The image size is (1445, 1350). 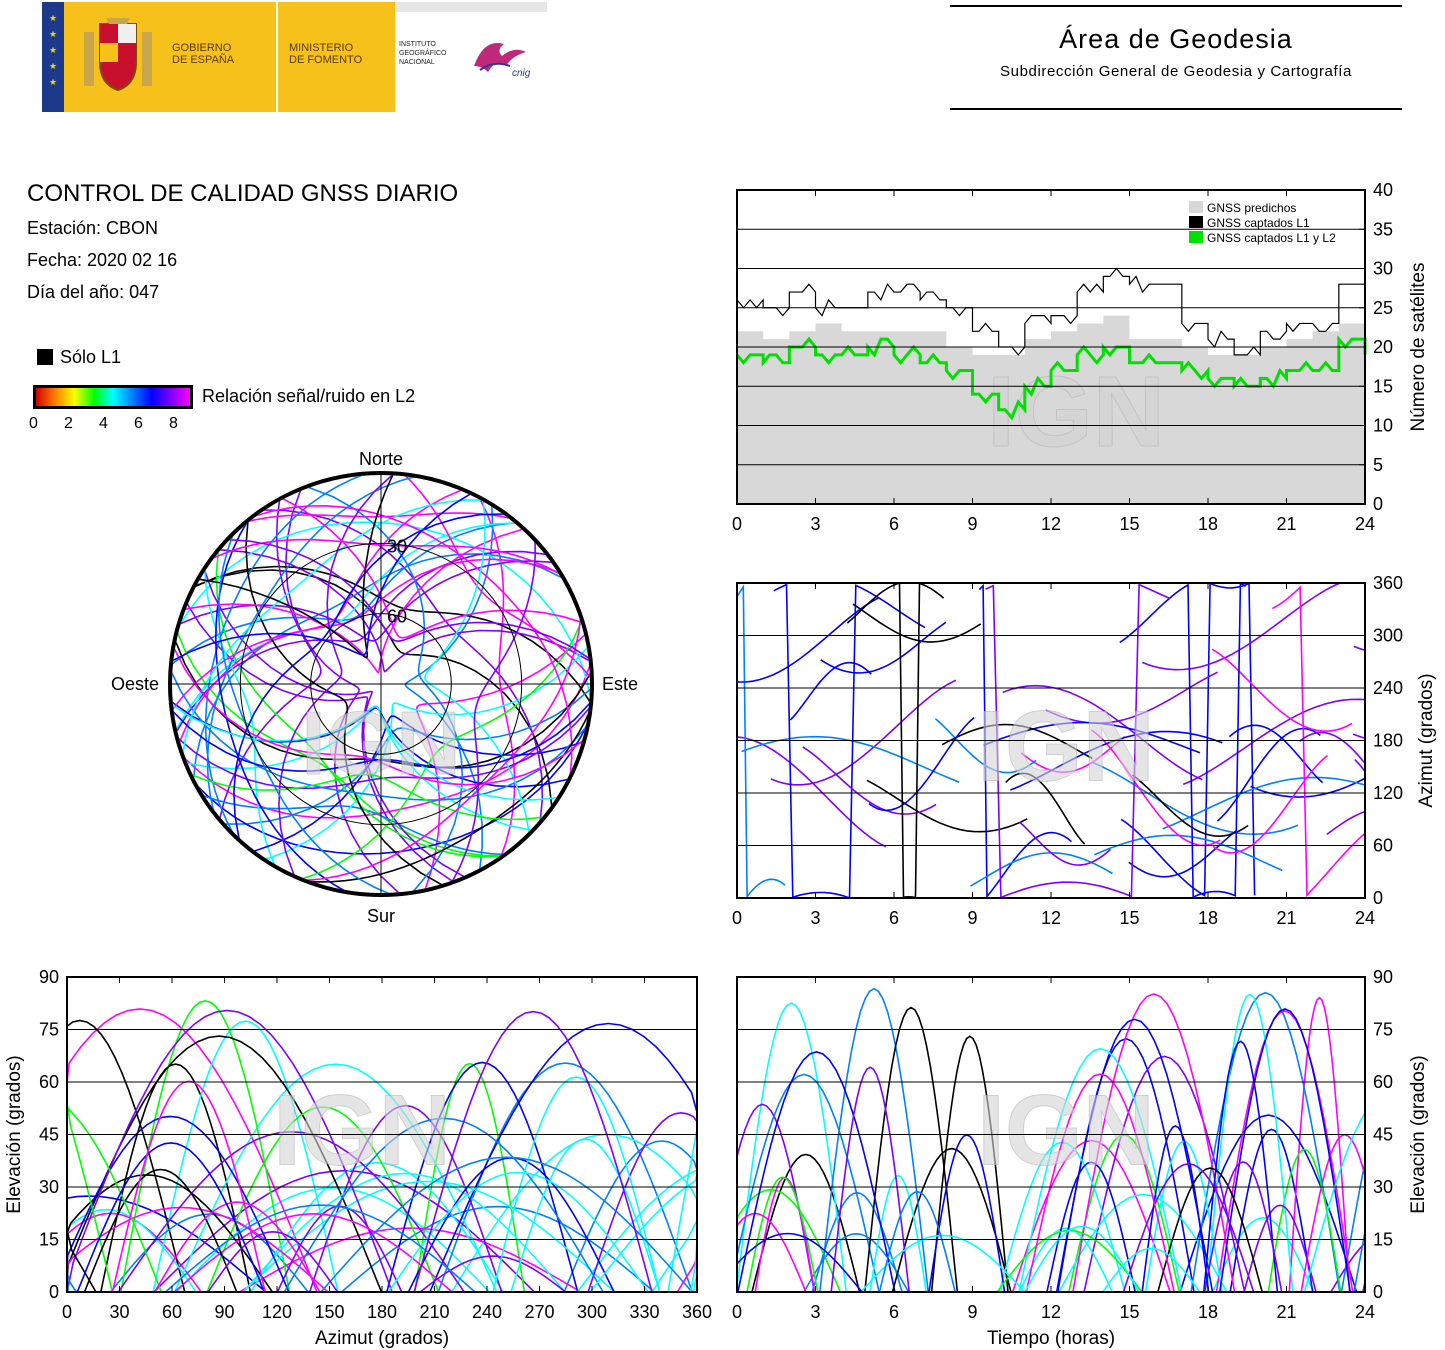 I want to click on x-tick-label: 30, so click(x=119, y=1312).